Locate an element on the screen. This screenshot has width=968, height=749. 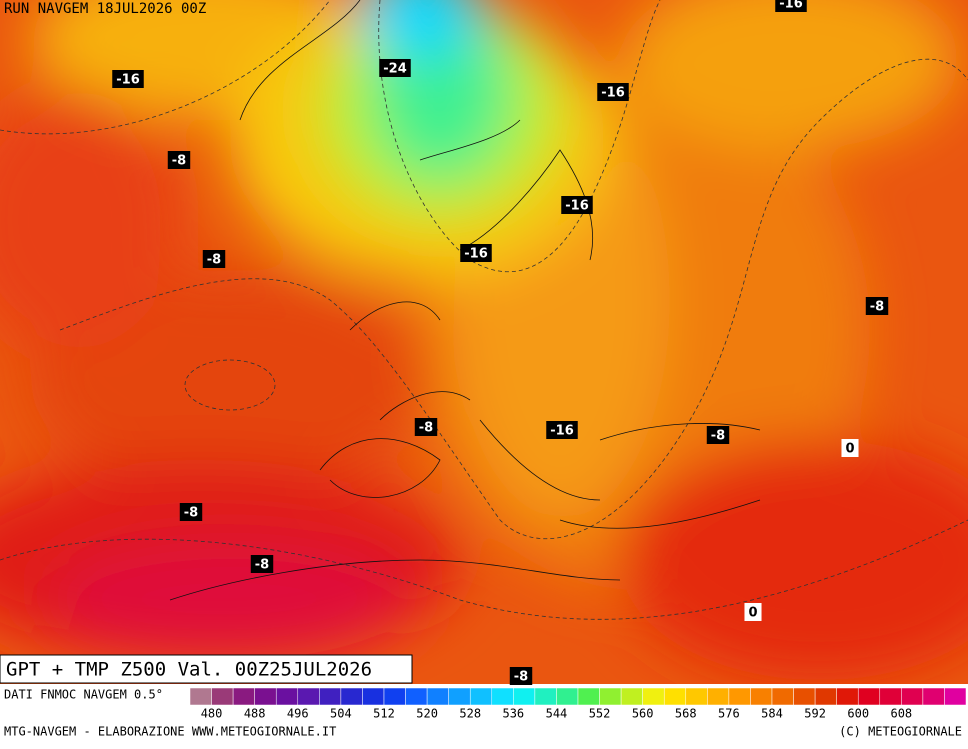
contour-label-text: -24 is located at coordinates (395, 69).